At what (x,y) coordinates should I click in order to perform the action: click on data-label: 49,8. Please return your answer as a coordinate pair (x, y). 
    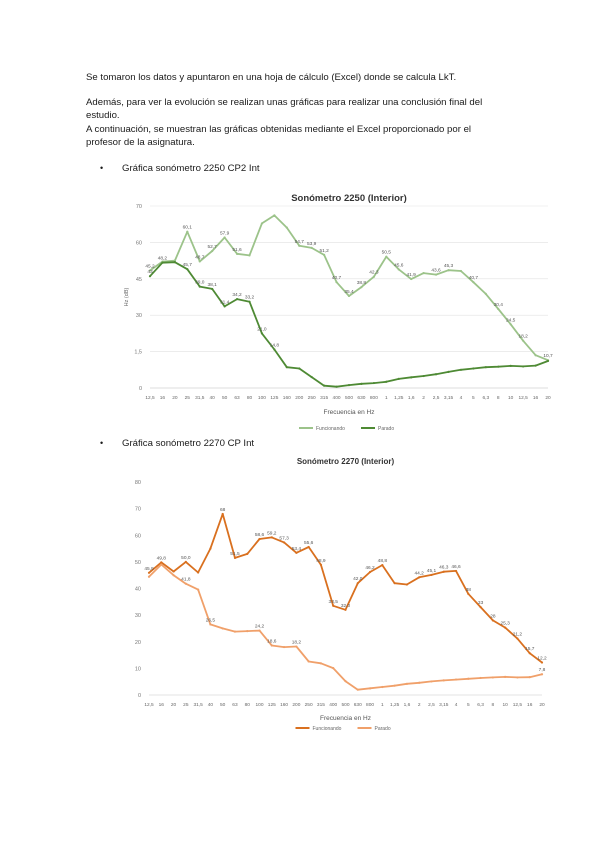
    Looking at the image, I should click on (162, 558).